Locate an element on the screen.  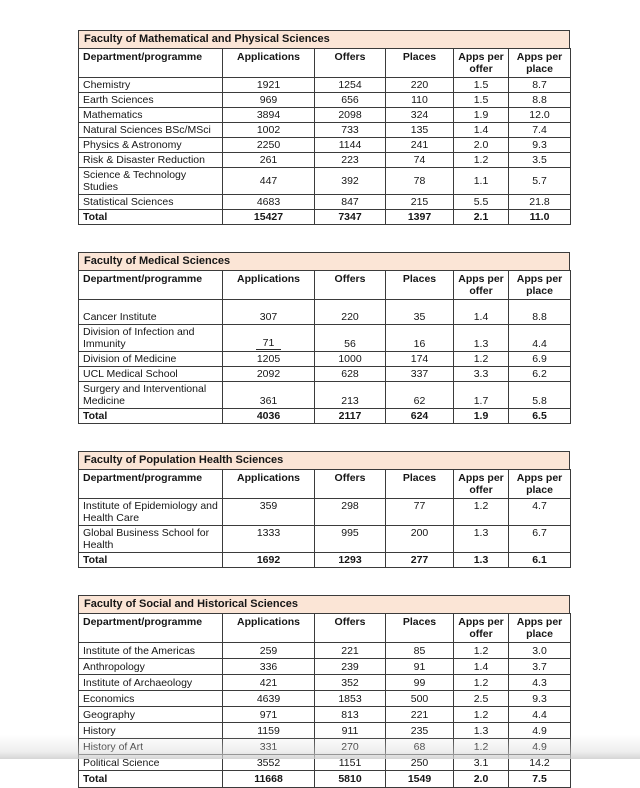
value: 220 is located at coordinates (350, 317).